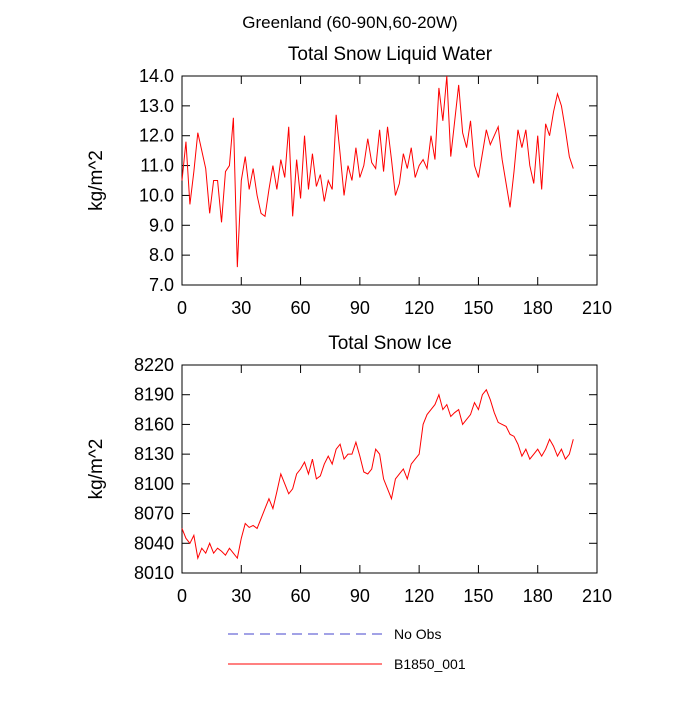 Image resolution: width=700 pixels, height=705 pixels. I want to click on y-tick-label: 12.0, so click(156, 136).